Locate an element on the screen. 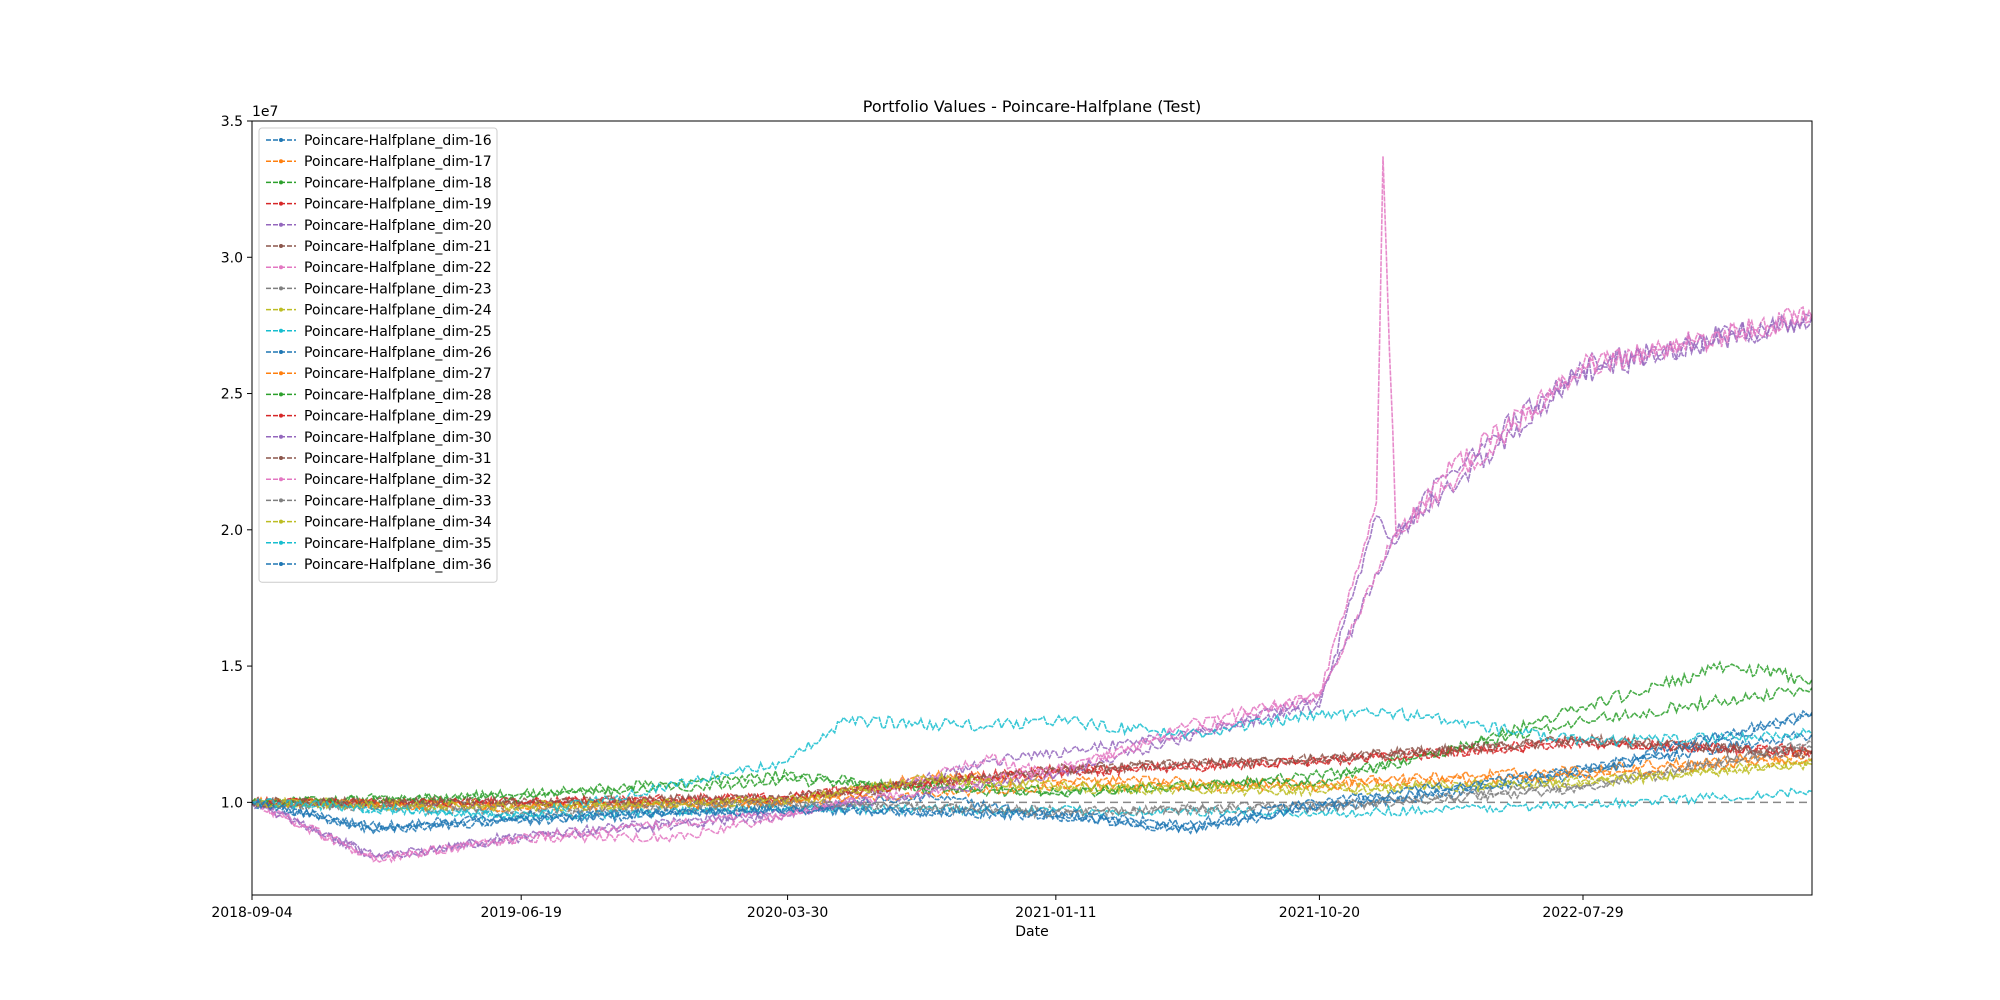 Image resolution: width=2000 pixels, height=1000 pixels. x-tick-label: 2018-09-04 is located at coordinates (251, 913).